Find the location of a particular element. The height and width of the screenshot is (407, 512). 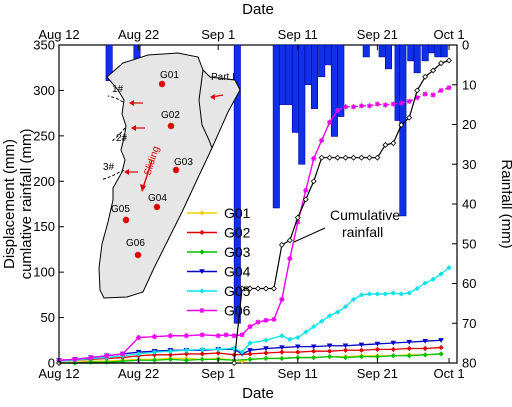

x-tick-label-top-2: Sep 1 is located at coordinates (218, 34).